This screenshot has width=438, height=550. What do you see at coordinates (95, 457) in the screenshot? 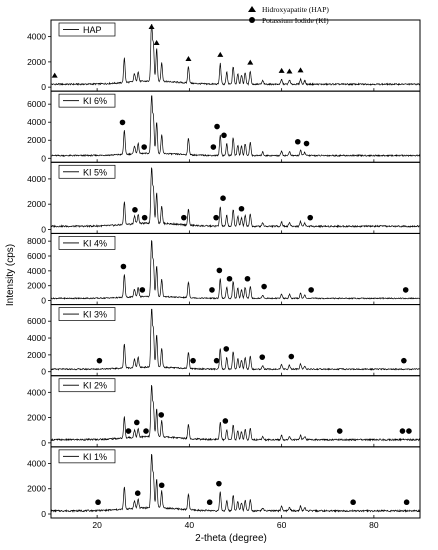
I see `panel-label: KI 1%` at bounding box center [95, 457].